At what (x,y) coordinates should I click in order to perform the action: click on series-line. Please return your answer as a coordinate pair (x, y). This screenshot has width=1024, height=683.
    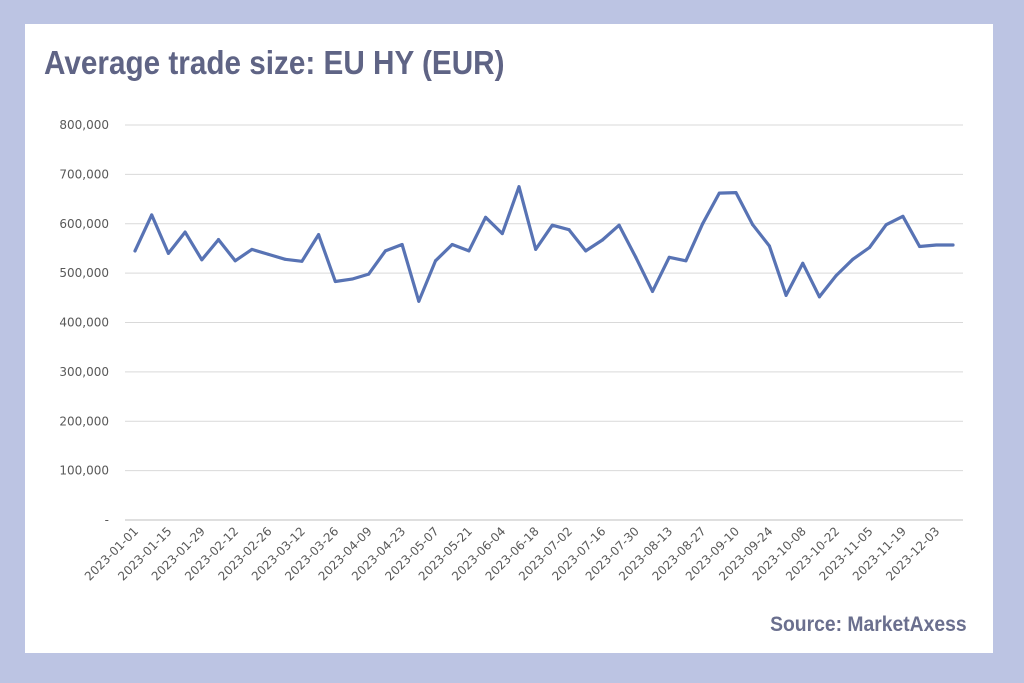
    Looking at the image, I should click on (544, 244).